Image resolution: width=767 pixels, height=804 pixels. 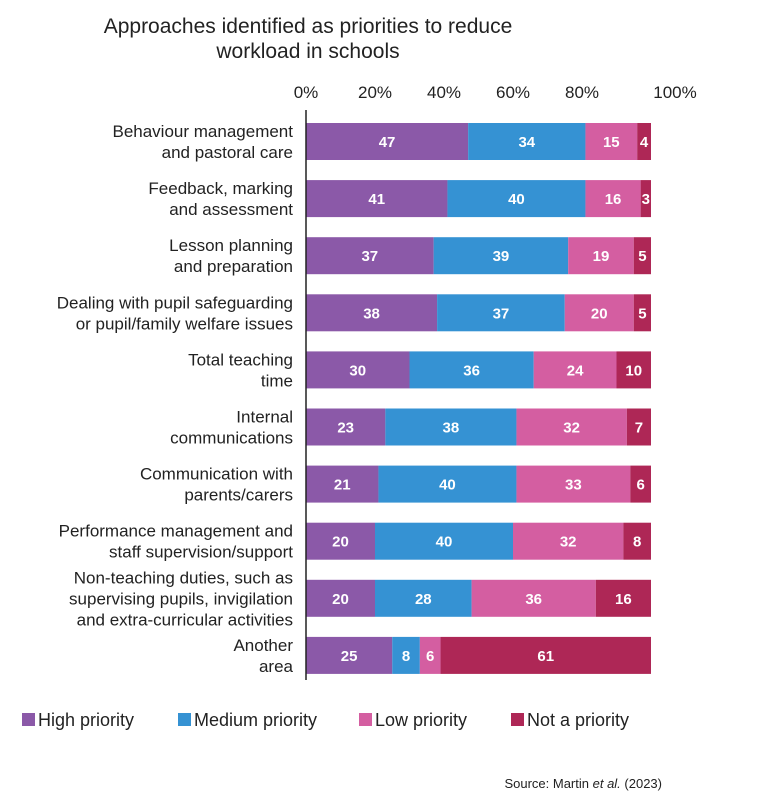 What do you see at coordinates (607, 783) in the screenshot?
I see `source-italic: et al.` at bounding box center [607, 783].